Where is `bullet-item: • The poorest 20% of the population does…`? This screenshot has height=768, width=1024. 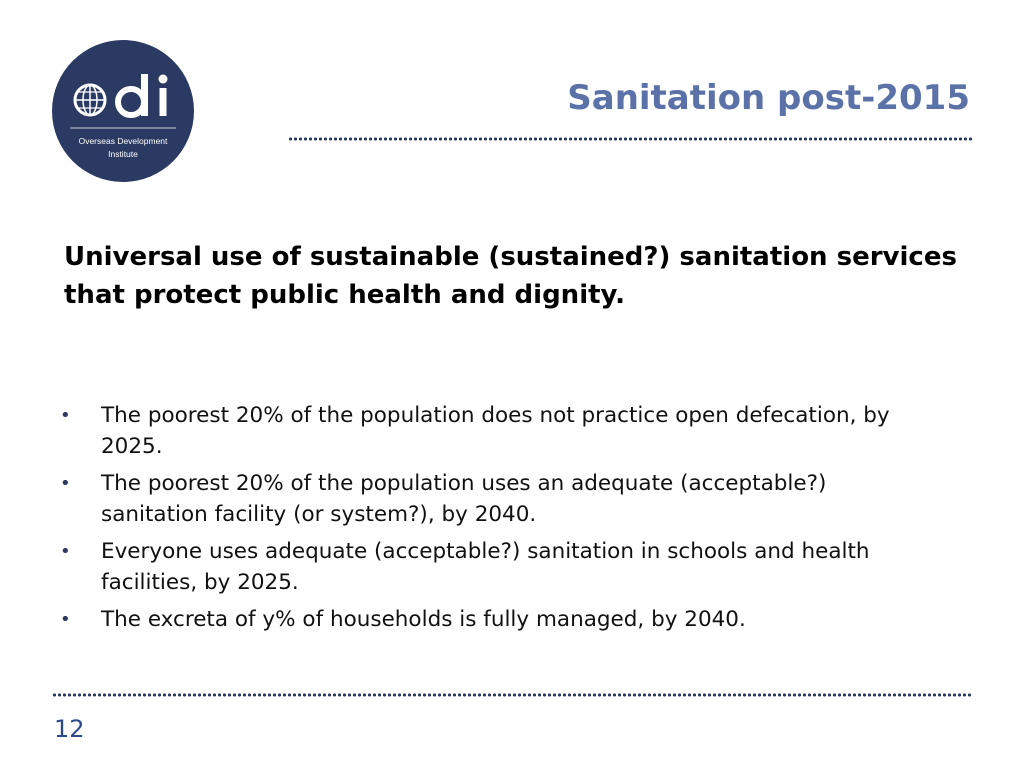
bullet-item: • The poorest 20% of the population does… is located at coordinates (500, 431).